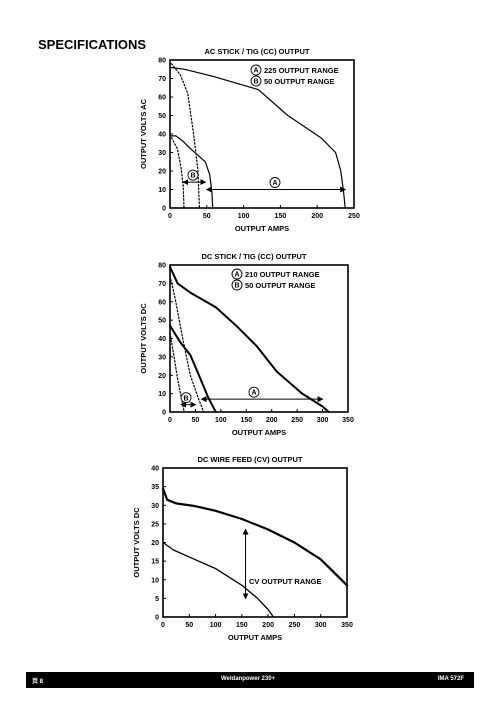  I want to click on chart-0-legend-A-letter: A, so click(255, 71).